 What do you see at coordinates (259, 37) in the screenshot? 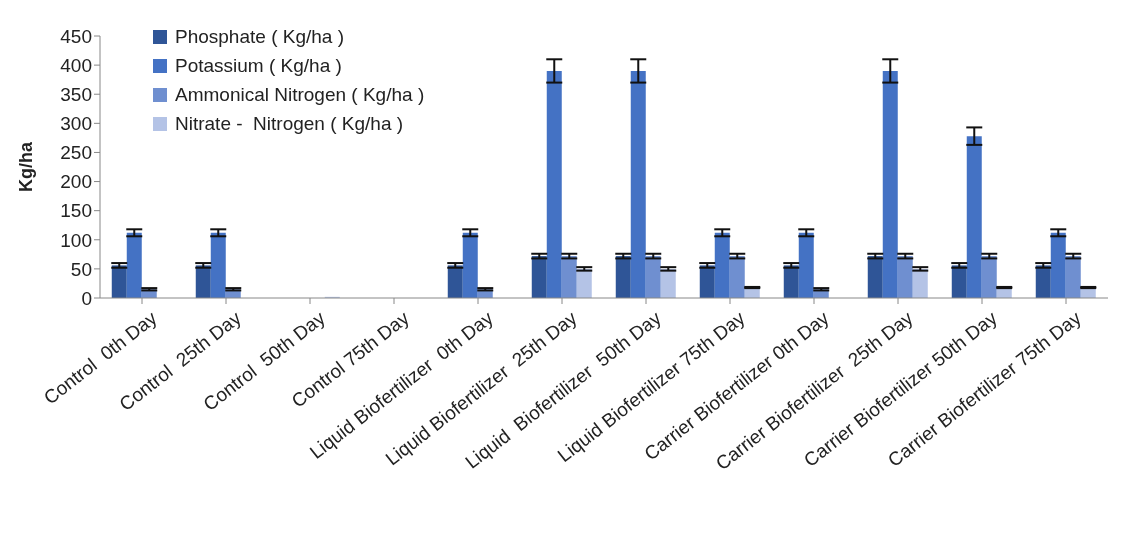
I see `legend-label: Phosphate ( Kg/ha )` at bounding box center [259, 37].